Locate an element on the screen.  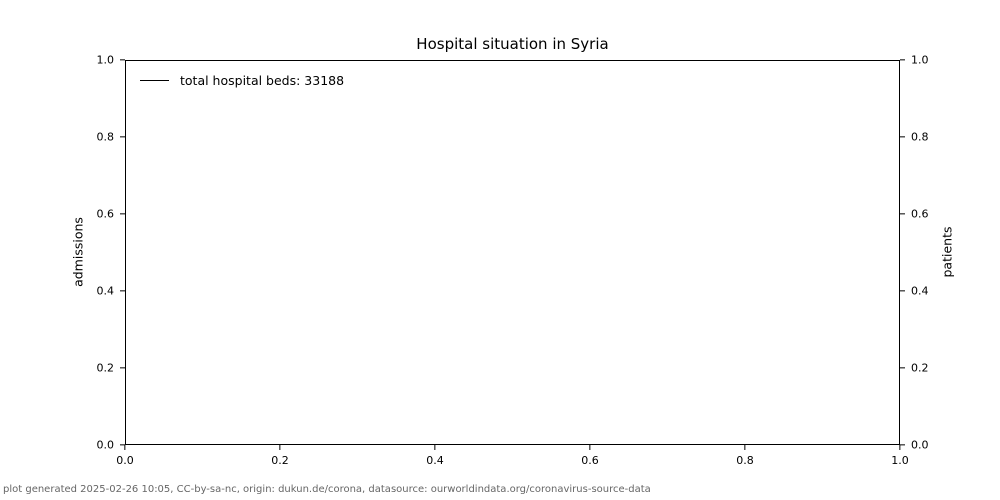
legend-entry: total hospital beds: 33188 is located at coordinates (242, 80).